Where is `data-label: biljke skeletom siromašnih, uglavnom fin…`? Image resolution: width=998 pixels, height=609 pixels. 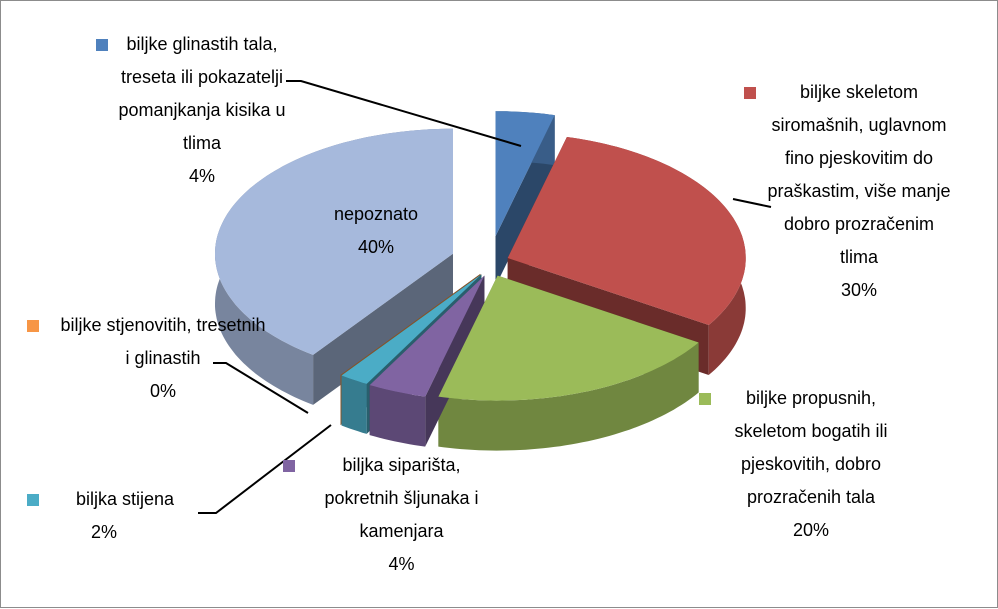
data-label: biljke skeletom siromašnih, uglavnom fin… is located at coordinates (859, 191).